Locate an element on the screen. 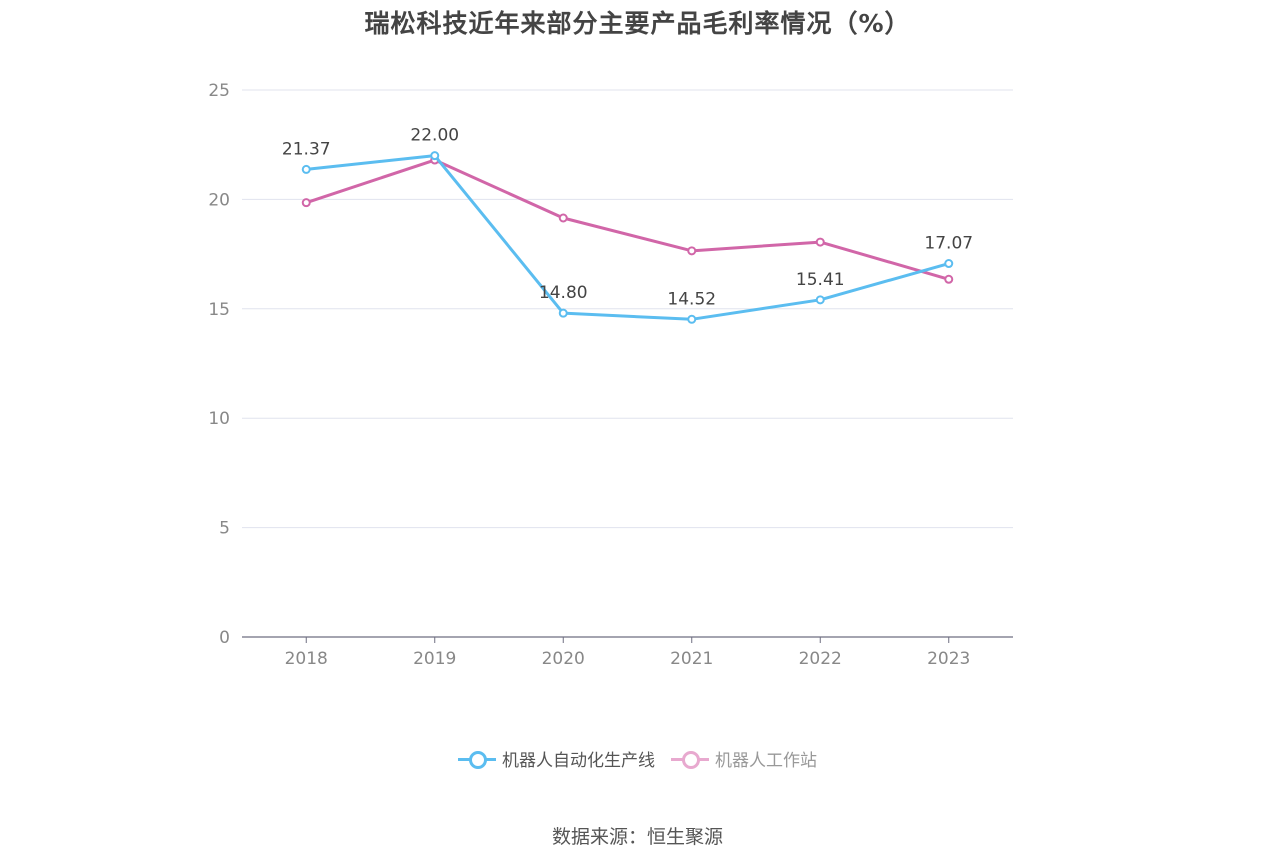 The width and height of the screenshot is (1275, 862). y-tick-label: 5 is located at coordinates (224, 529).